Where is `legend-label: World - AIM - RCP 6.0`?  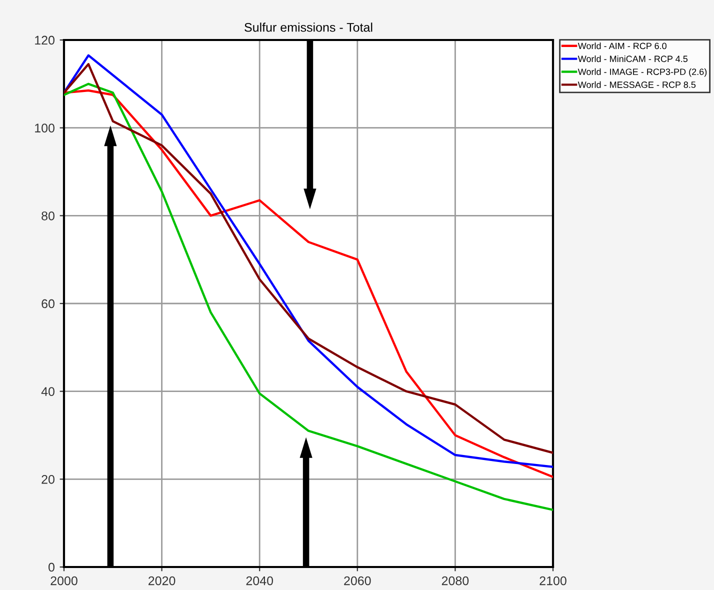 legend-label: World - AIM - RCP 6.0 is located at coordinates (622, 46).